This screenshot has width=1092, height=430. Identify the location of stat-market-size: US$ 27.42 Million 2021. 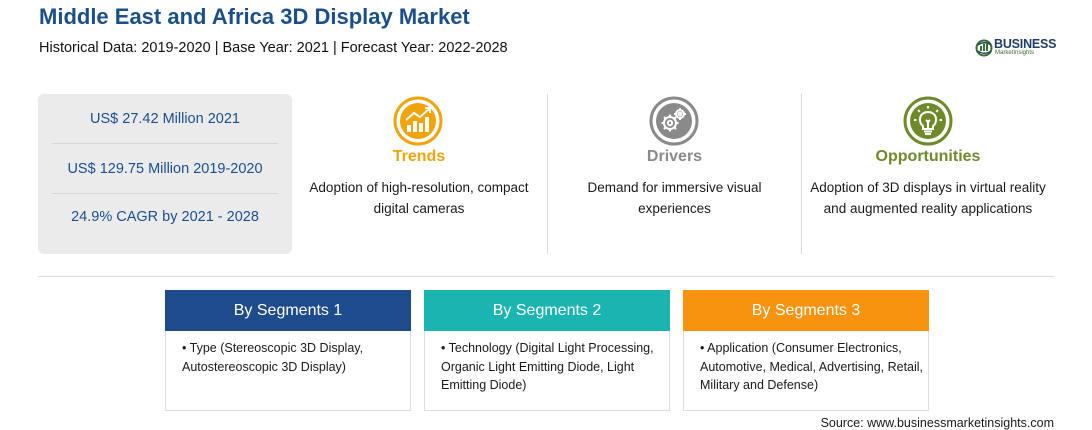
(165, 119).